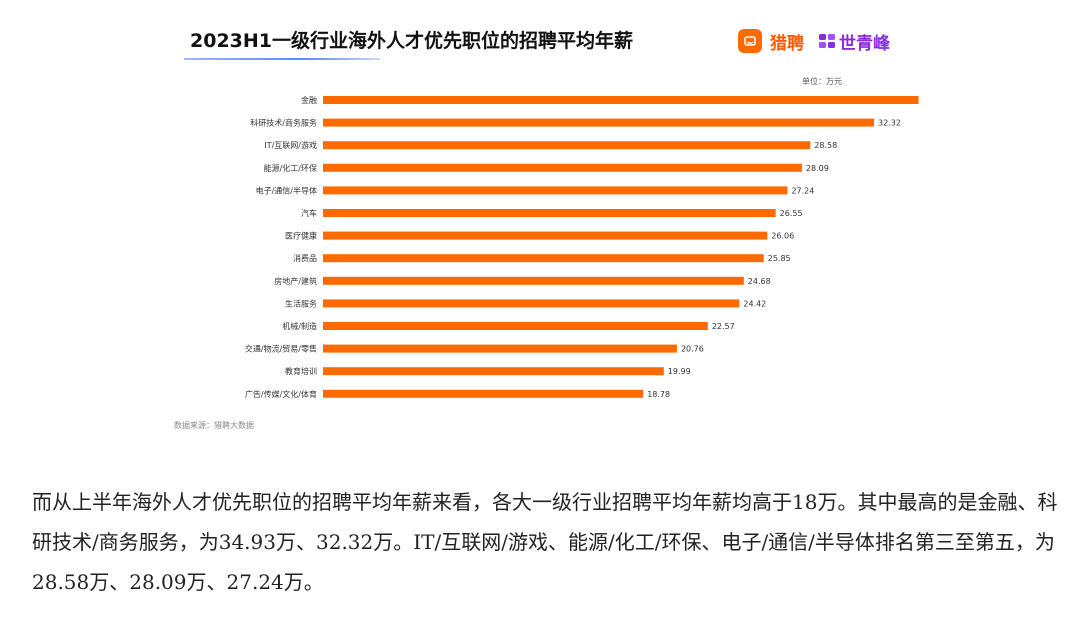 This screenshot has width=1092, height=622. What do you see at coordinates (412, 41) in the screenshot?
I see `chart-title: 2023H1一级行业海外人才优先职位的招聘平均年薪` at bounding box center [412, 41].